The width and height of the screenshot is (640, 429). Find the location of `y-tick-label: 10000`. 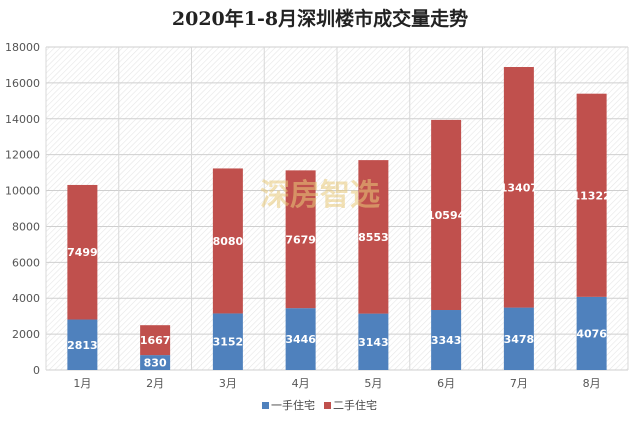

y-tick-label: 10000 is located at coordinates (22, 191).